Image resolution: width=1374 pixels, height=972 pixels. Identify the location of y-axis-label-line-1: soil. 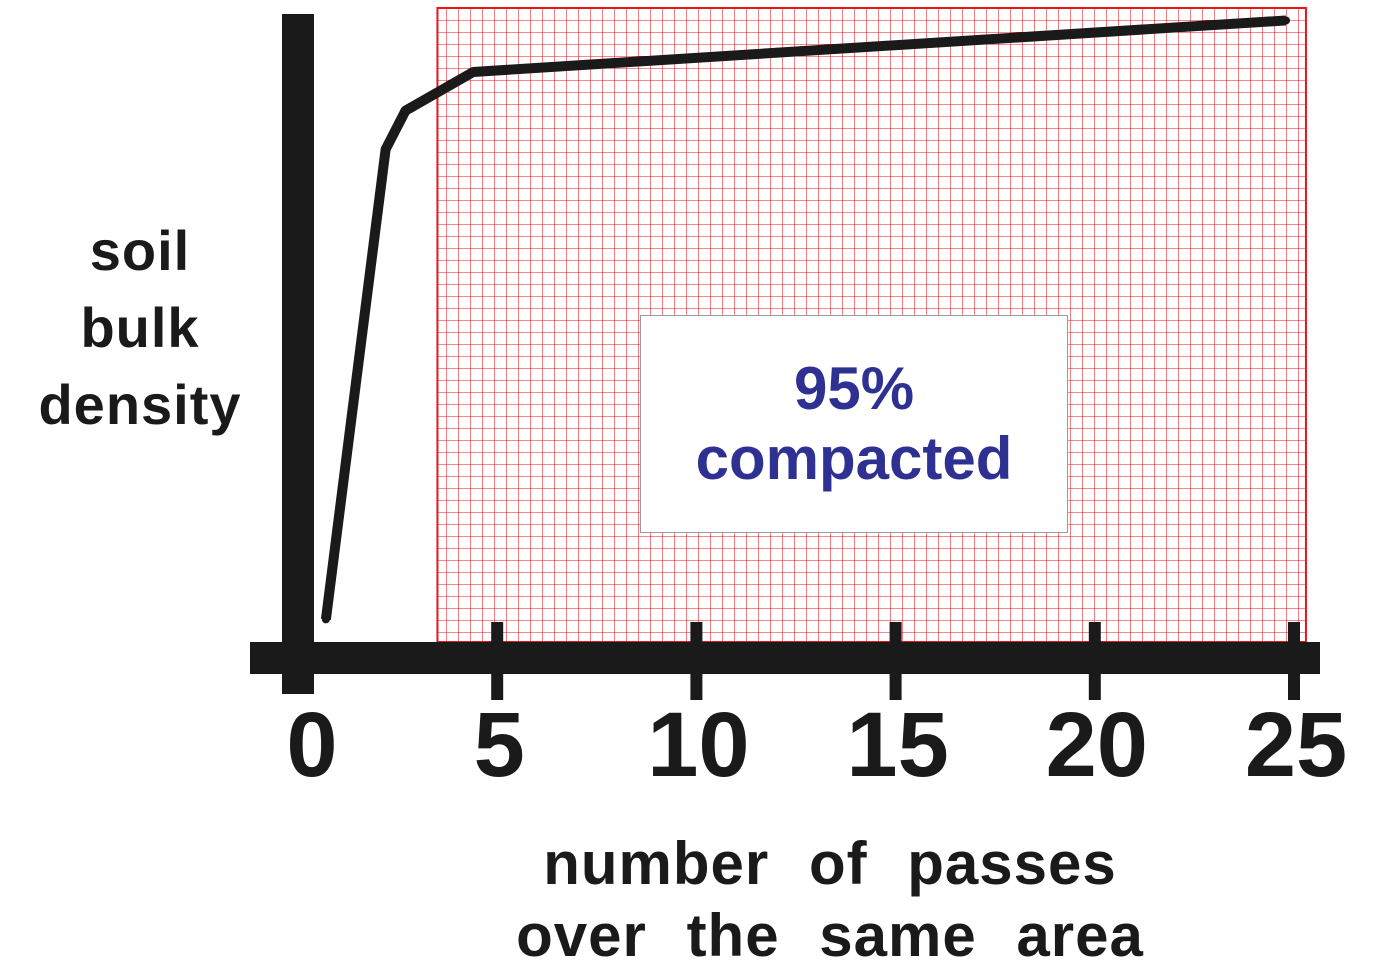
(140, 250).